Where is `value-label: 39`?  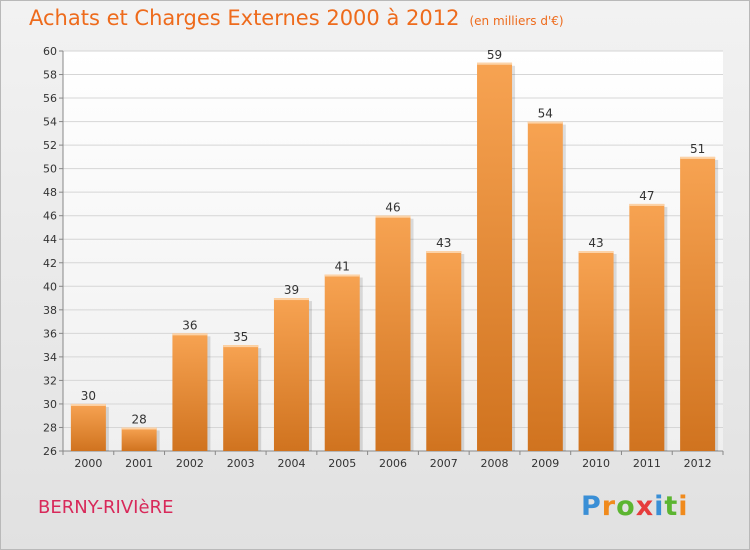
value-label: 39 is located at coordinates (291, 290).